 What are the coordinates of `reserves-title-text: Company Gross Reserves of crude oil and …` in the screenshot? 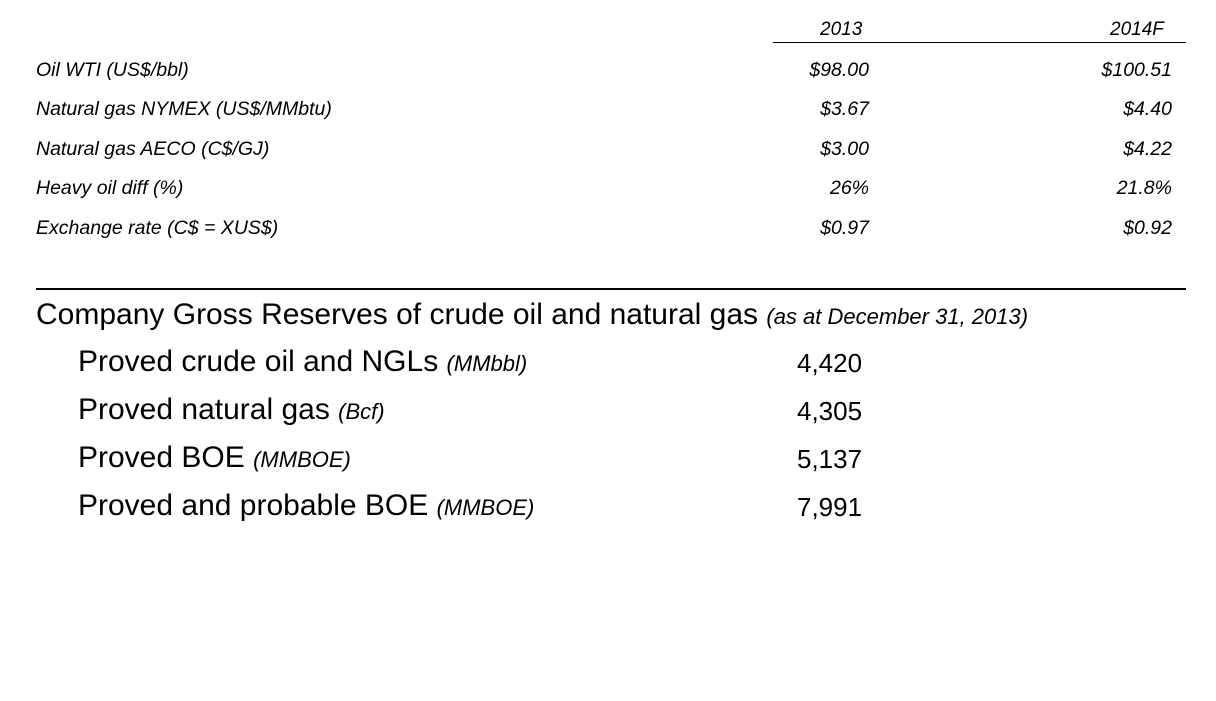 It's located at (397, 314).